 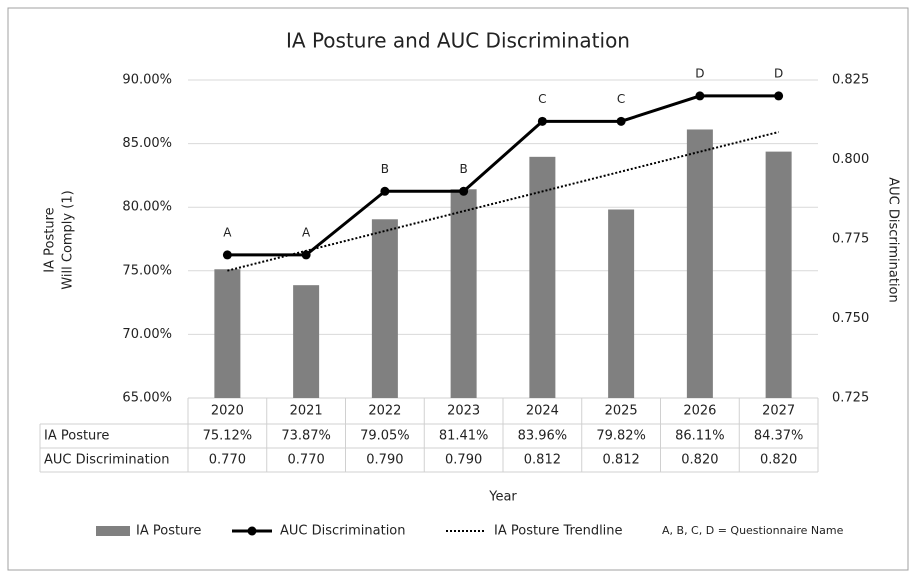 What do you see at coordinates (50, 239) in the screenshot?
I see `y-axis-title: IA Posture` at bounding box center [50, 239].